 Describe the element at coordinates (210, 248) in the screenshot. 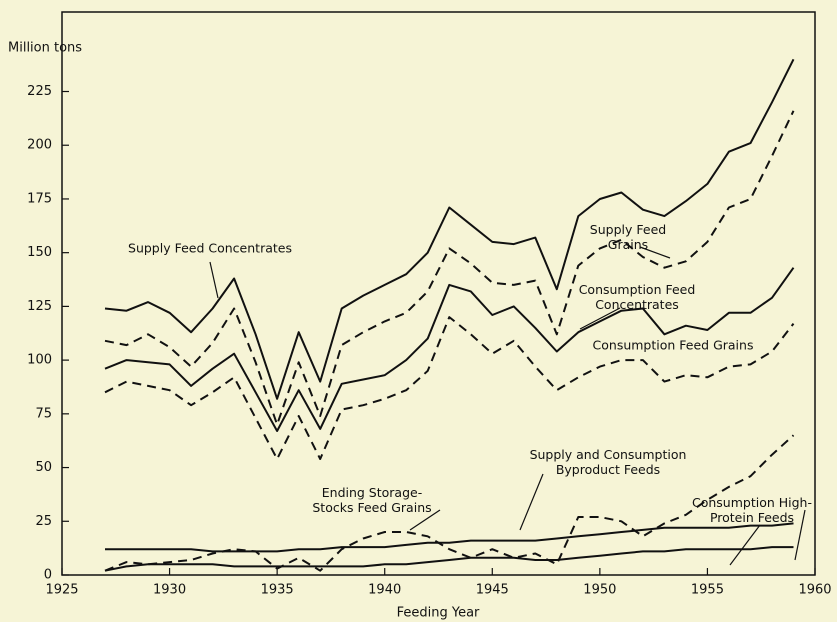

I see `series-label: Supply Feed Concentrates` at that location.